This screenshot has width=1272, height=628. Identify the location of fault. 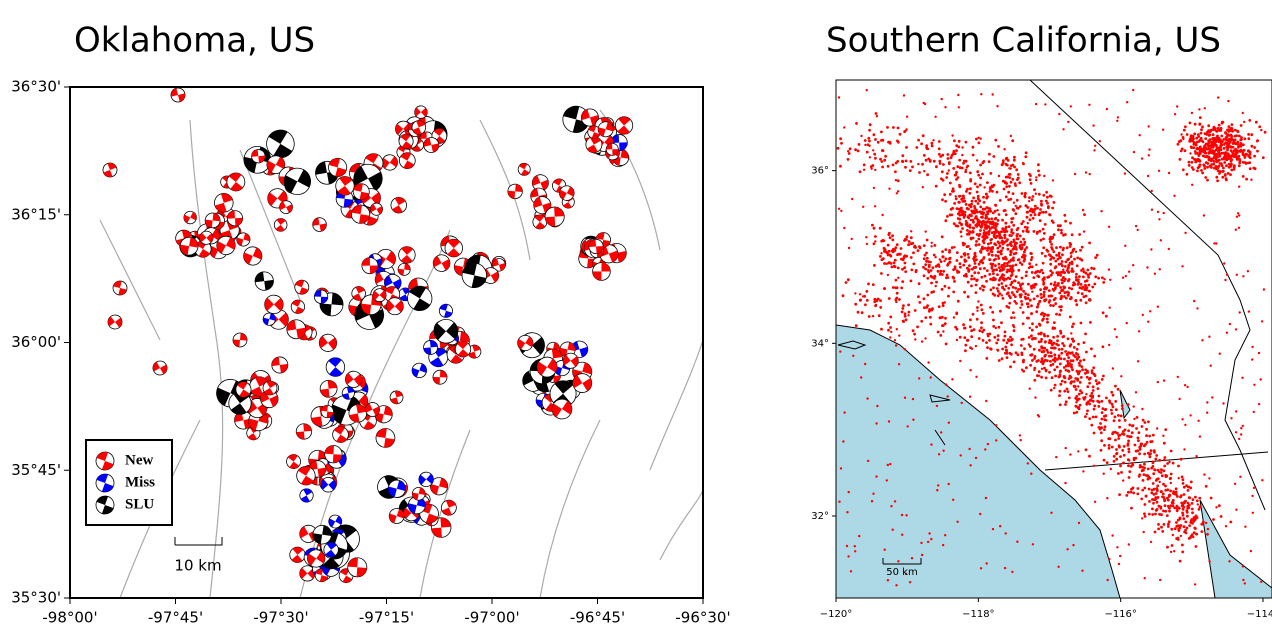
(681, 525).